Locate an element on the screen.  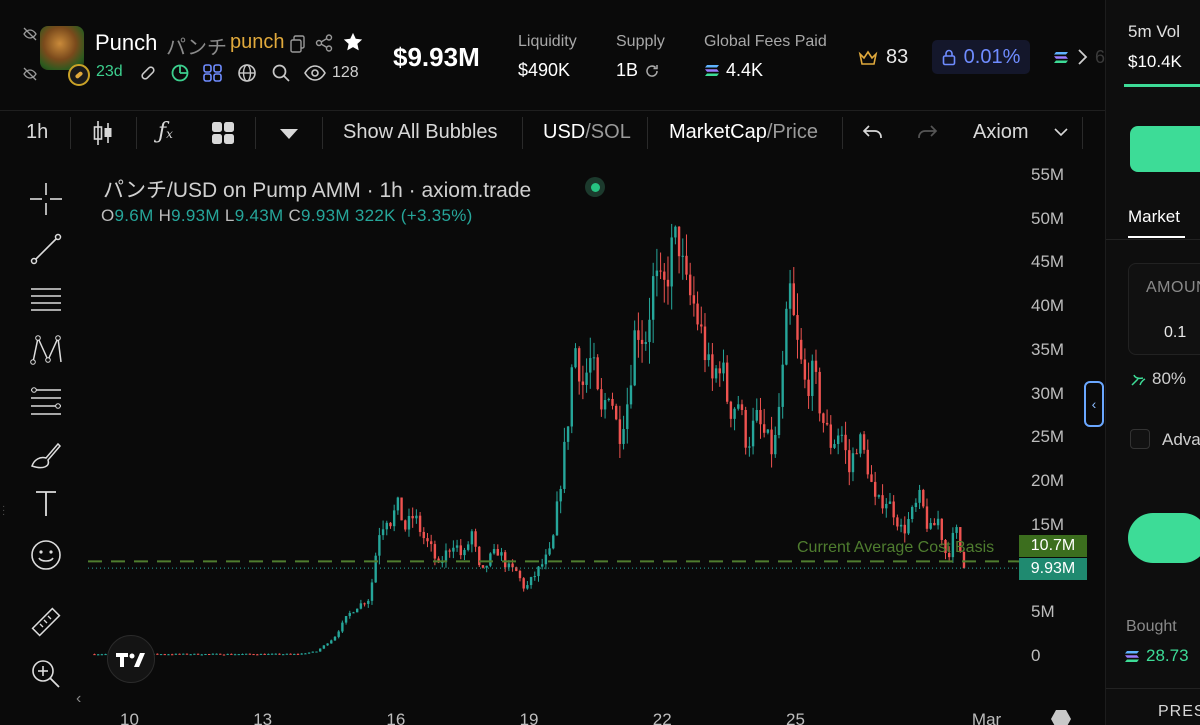
tax-badge: 0.01% is located at coordinates (981, 57).